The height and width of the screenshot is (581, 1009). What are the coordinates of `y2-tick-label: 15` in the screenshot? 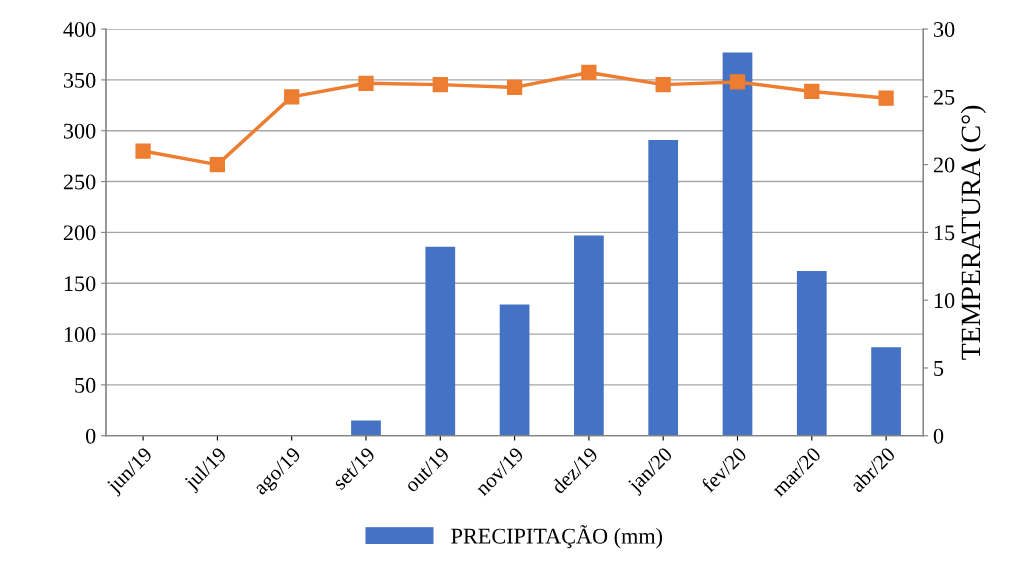 It's located at (944, 233).